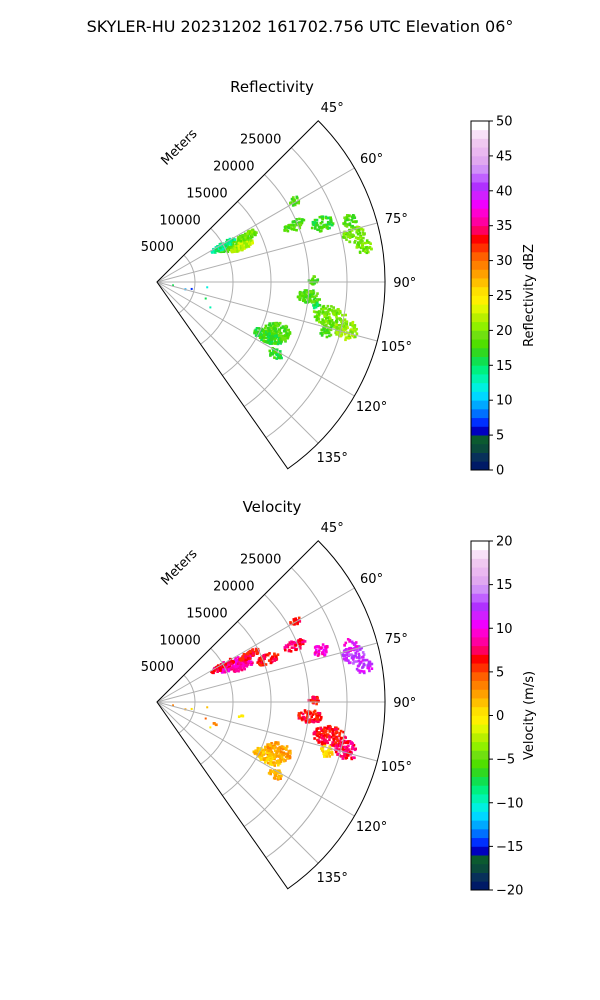 Image resolution: width=600 pixels, height=1000 pixels. Describe the element at coordinates (332, 108) in the screenshot. I see `azimuth-tick-label: 45°` at that location.